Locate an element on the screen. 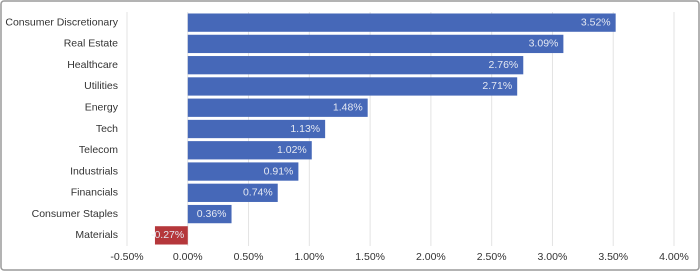  value-label: 3.52% is located at coordinates (596, 22).